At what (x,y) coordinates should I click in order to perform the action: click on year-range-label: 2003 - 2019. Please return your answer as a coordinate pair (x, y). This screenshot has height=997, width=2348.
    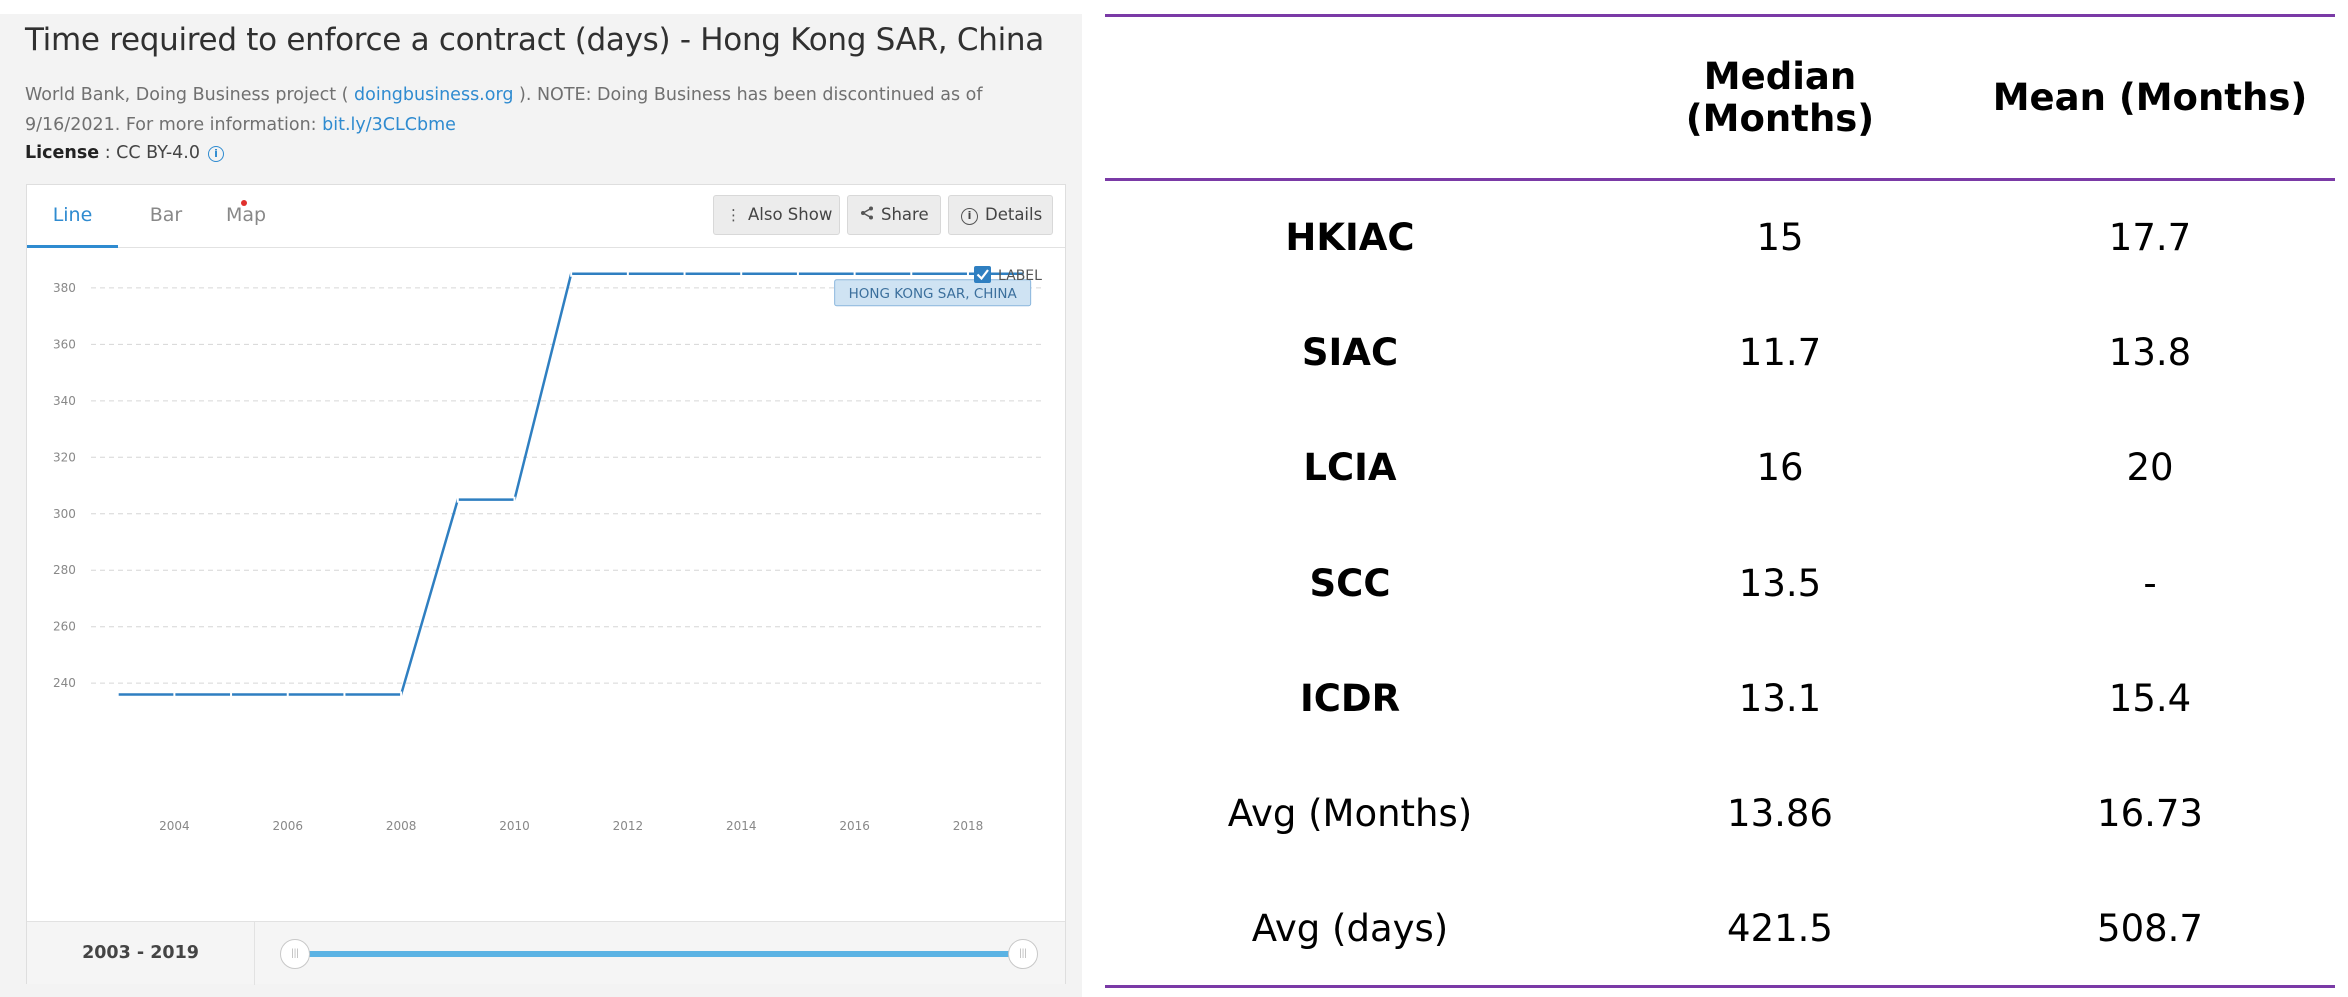
    Looking at the image, I should click on (141, 953).